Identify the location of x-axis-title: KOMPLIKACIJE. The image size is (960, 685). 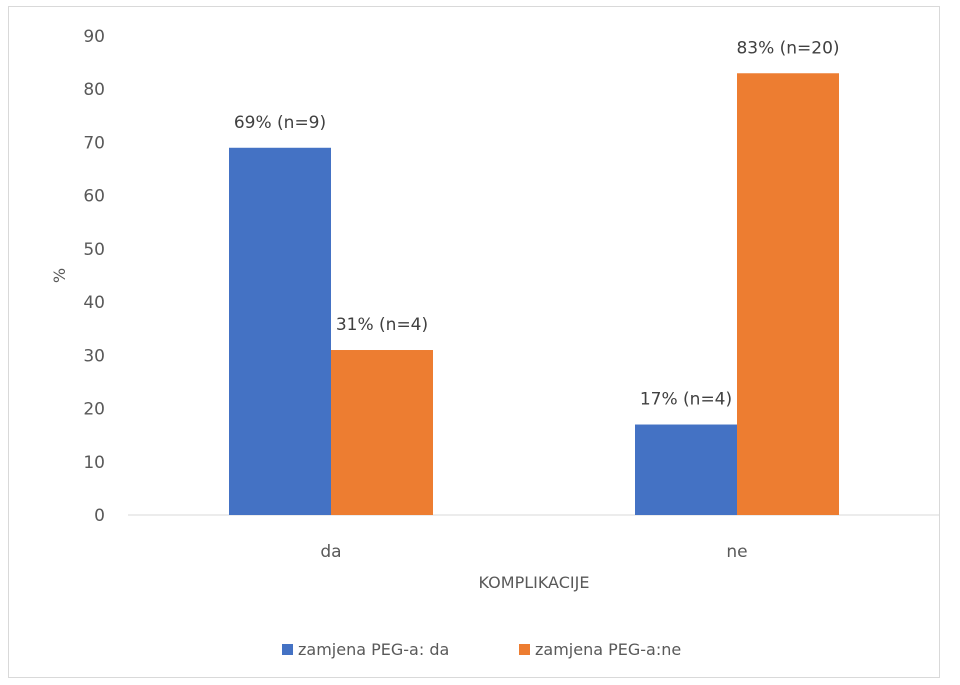
(534, 582).